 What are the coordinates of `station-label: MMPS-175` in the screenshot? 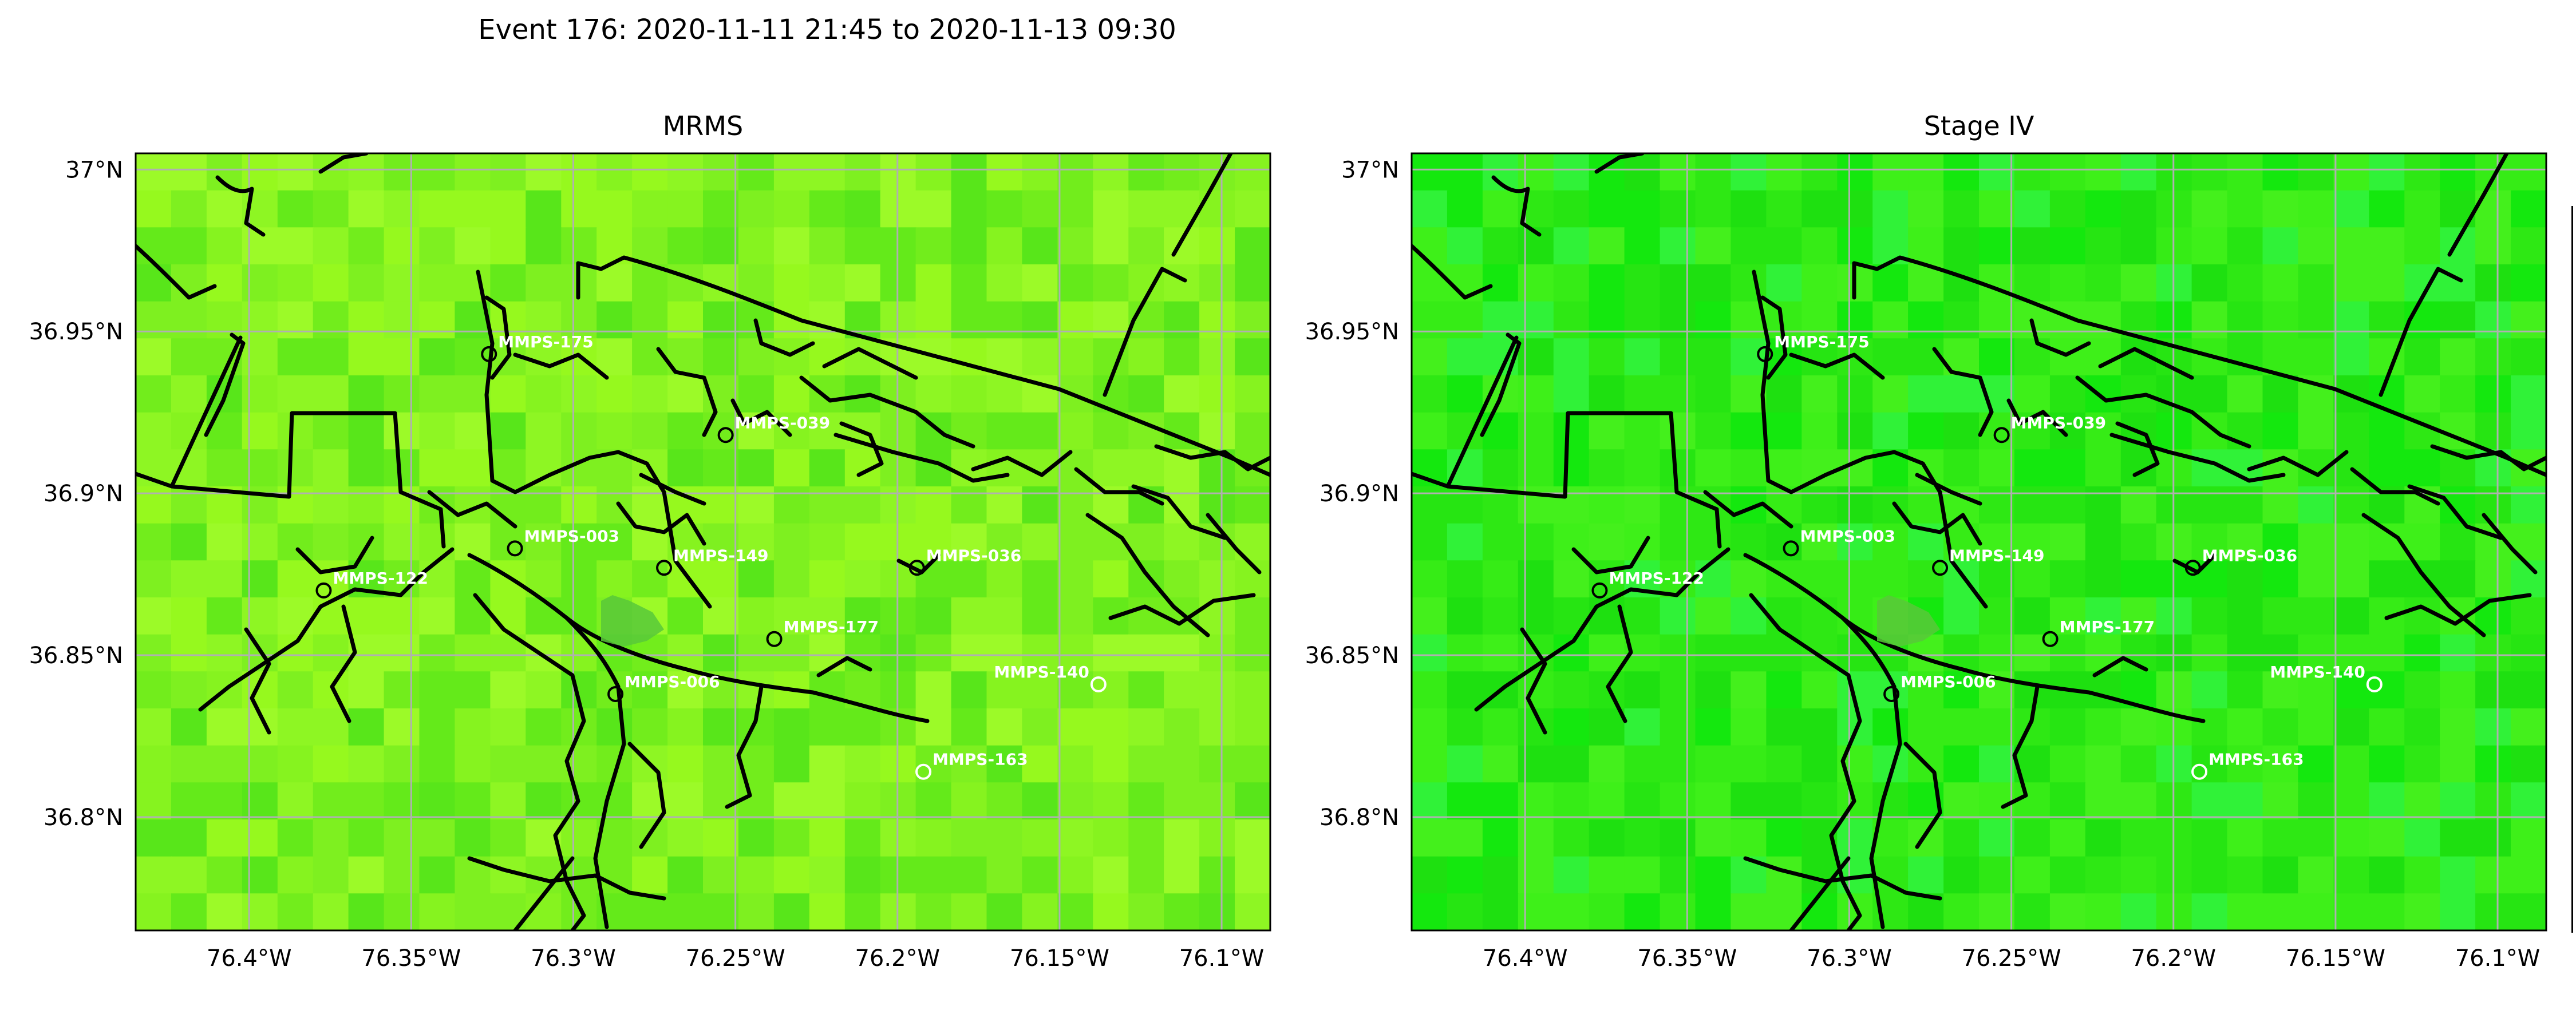 It's located at (545, 341).